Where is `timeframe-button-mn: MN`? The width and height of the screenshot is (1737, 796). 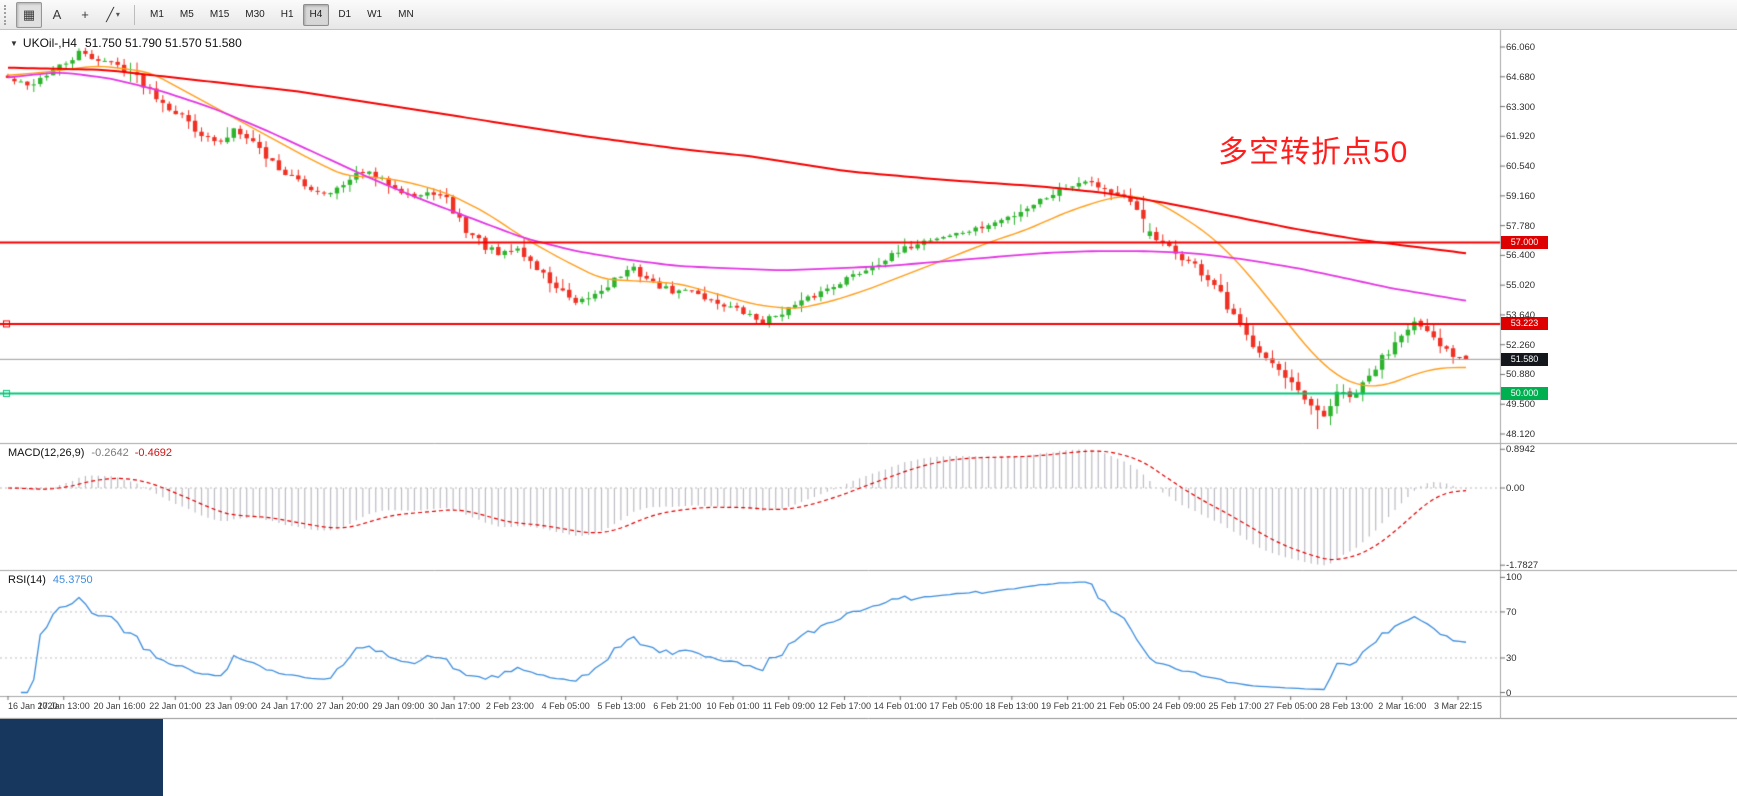
timeframe-button-mn: MN is located at coordinates (406, 14).